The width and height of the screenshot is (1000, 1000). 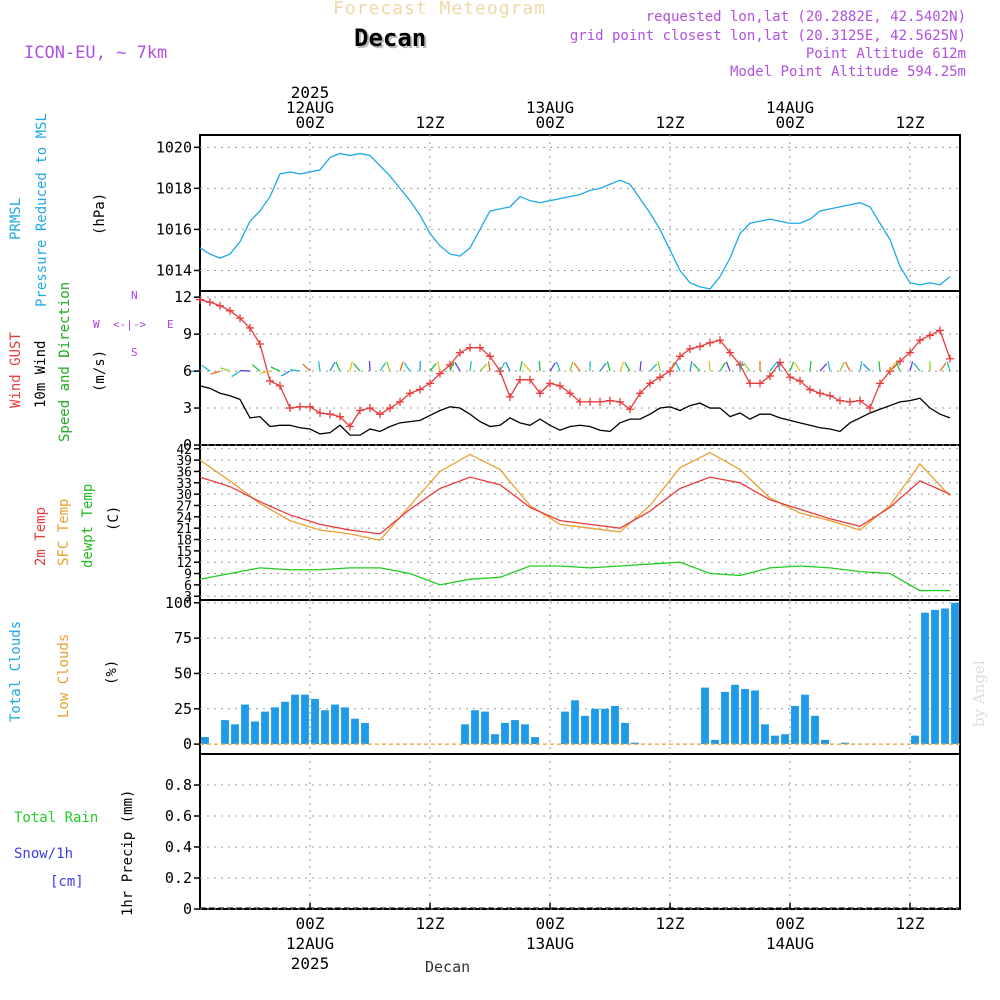 What do you see at coordinates (41, 374) in the screenshot?
I see `wind-label-10m: 10m Wind` at bounding box center [41, 374].